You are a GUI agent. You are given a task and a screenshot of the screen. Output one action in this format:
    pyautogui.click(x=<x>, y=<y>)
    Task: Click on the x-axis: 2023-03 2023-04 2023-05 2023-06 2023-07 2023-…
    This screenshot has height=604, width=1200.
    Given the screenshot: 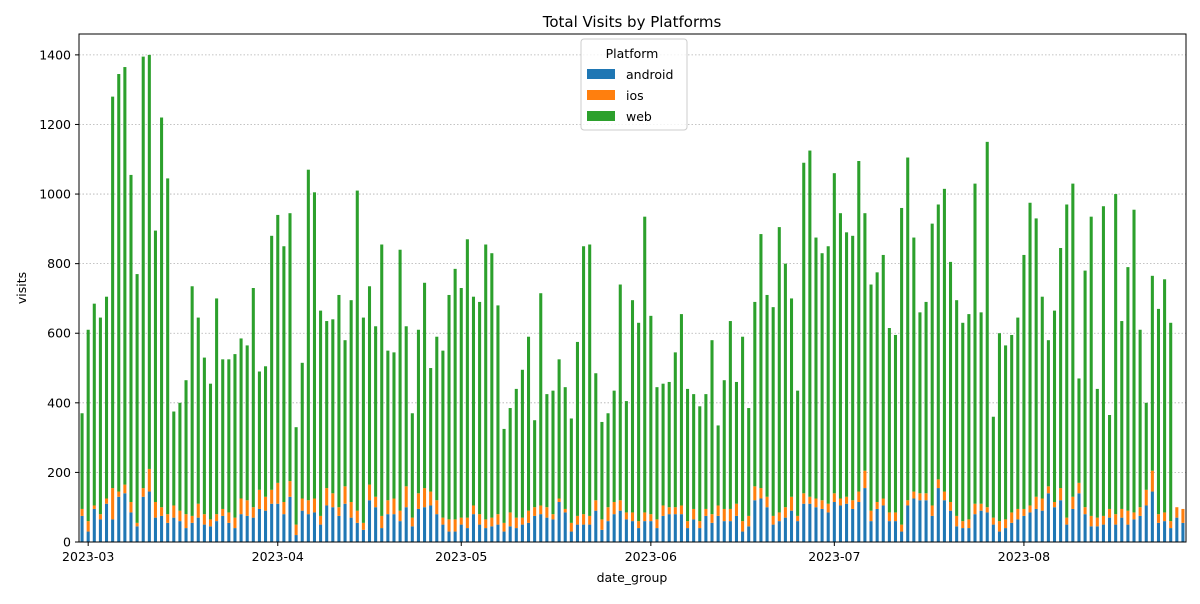 What is the action you would take?
    pyautogui.click(x=556, y=553)
    